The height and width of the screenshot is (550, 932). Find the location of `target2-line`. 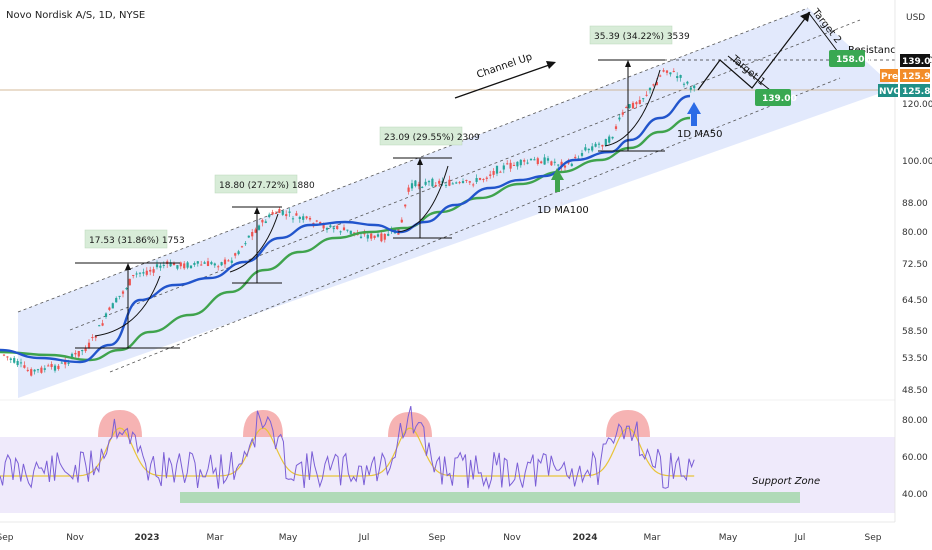

target2-line is located at coordinates (823, 32).